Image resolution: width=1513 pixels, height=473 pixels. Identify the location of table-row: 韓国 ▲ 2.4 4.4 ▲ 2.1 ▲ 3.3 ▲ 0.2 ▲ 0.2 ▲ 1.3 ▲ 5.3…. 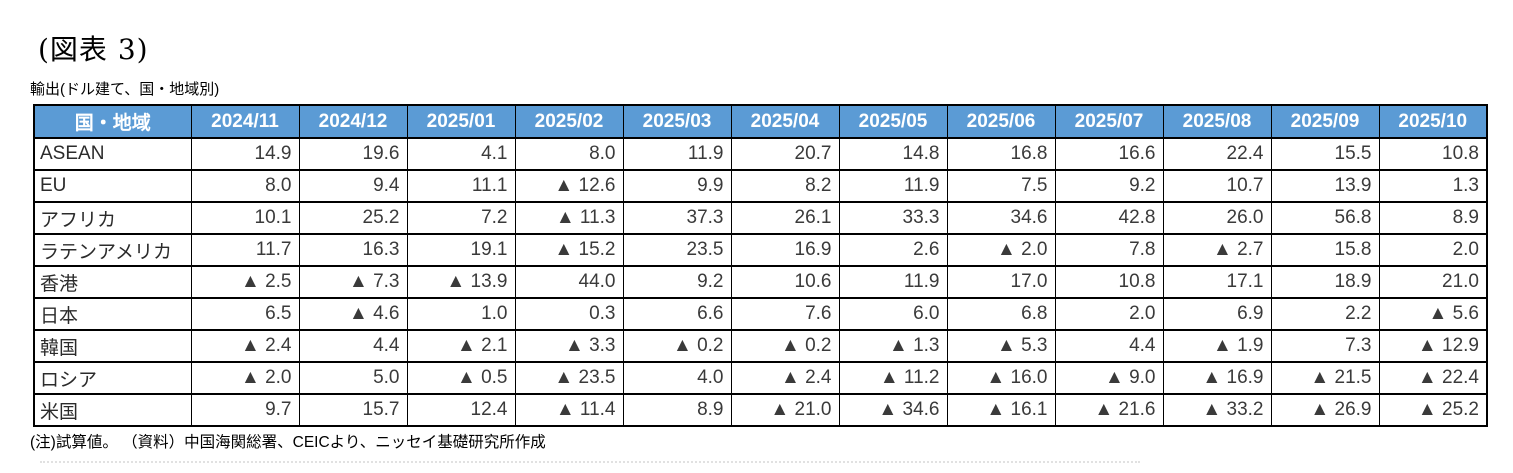
(760, 346).